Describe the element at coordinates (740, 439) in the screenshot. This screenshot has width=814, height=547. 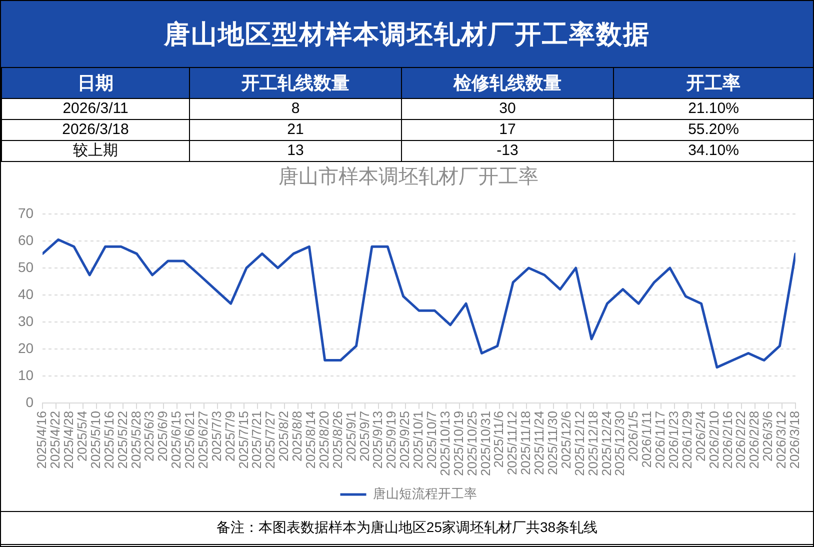
I see `x-tick-label: 2026/2/22` at that location.